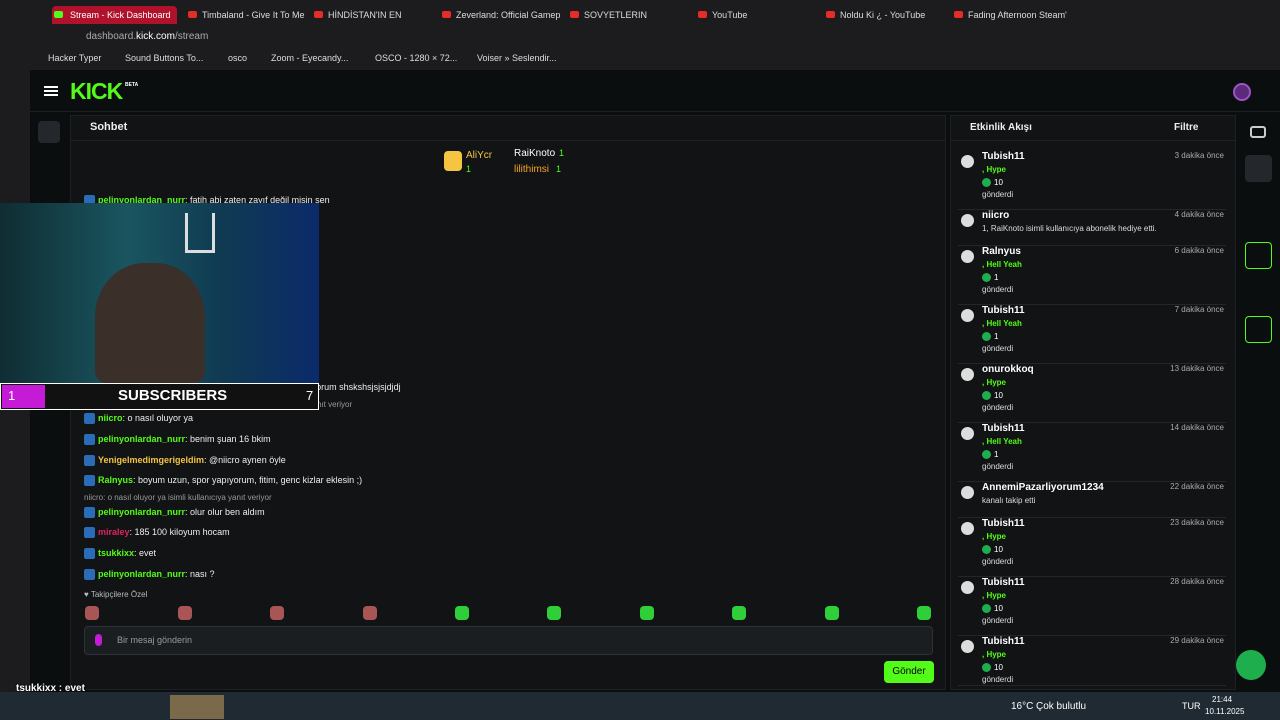 The image size is (1280, 720). I want to click on activity-item: onurokkoq 13 dakika önce , Hype 10 gönderdi, so click(1092, 393).